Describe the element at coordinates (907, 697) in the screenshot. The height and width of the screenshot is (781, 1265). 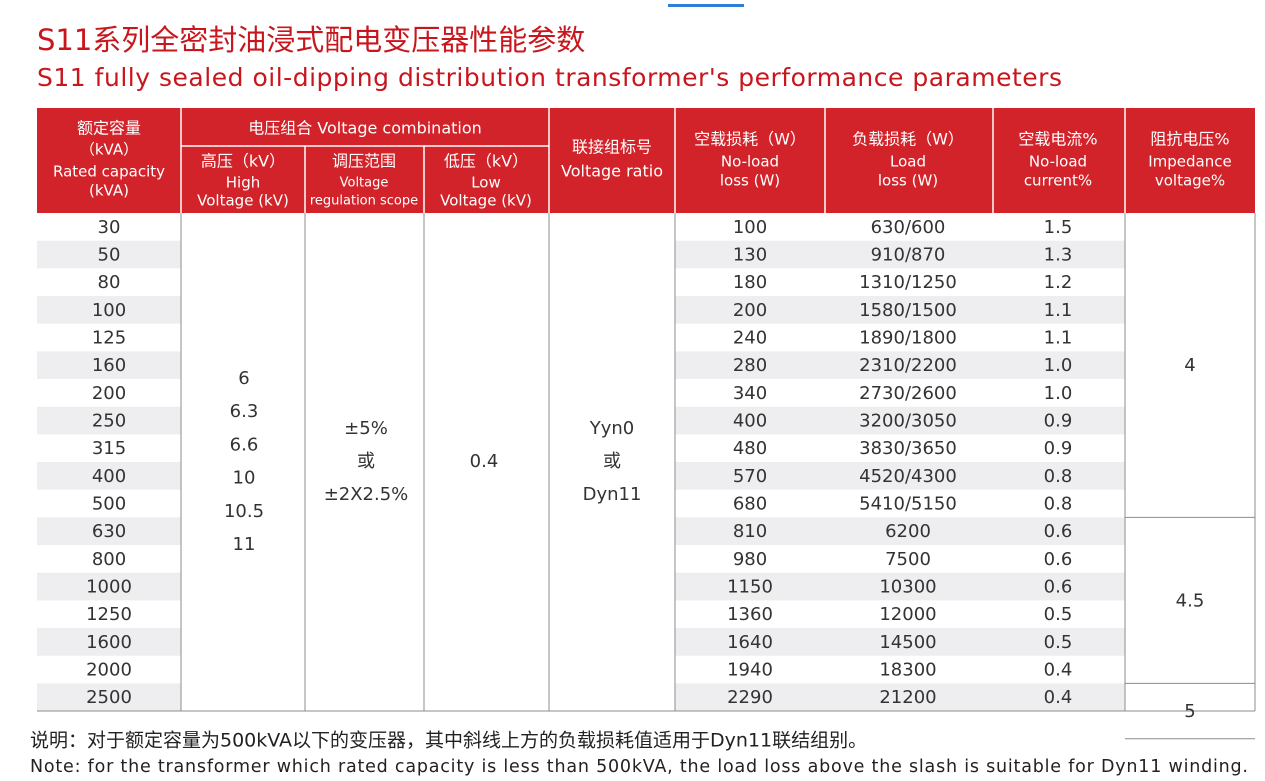
I see `cell: 21200` at that location.